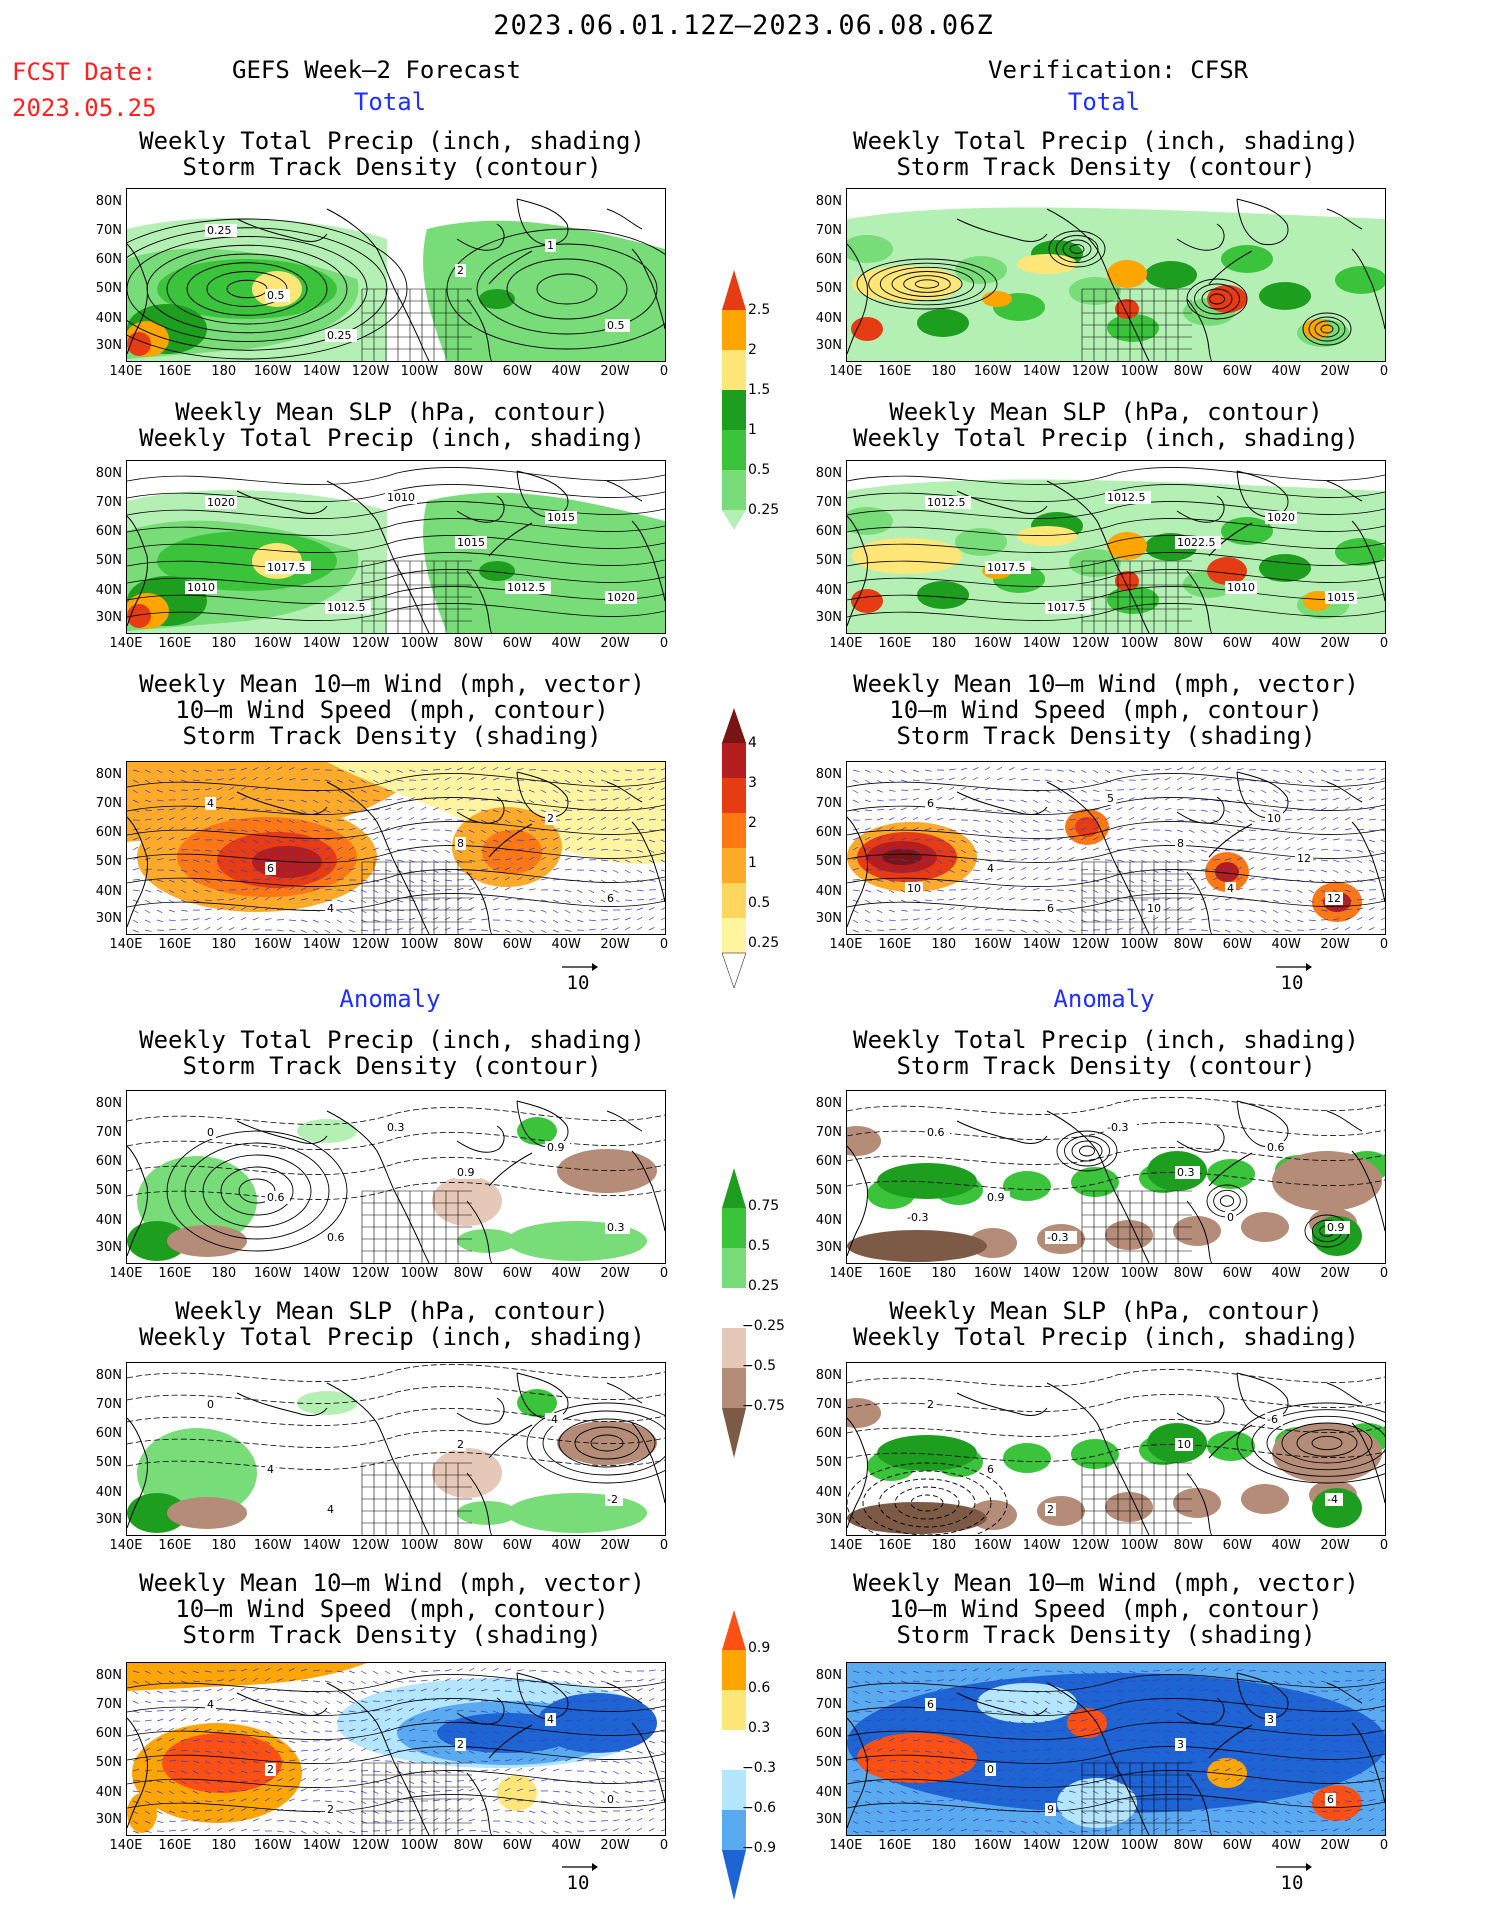 The width and height of the screenshot is (1487, 1925). What do you see at coordinates (828, 1248) in the screenshot?
I see `lat-tick-label: 30N` at bounding box center [828, 1248].